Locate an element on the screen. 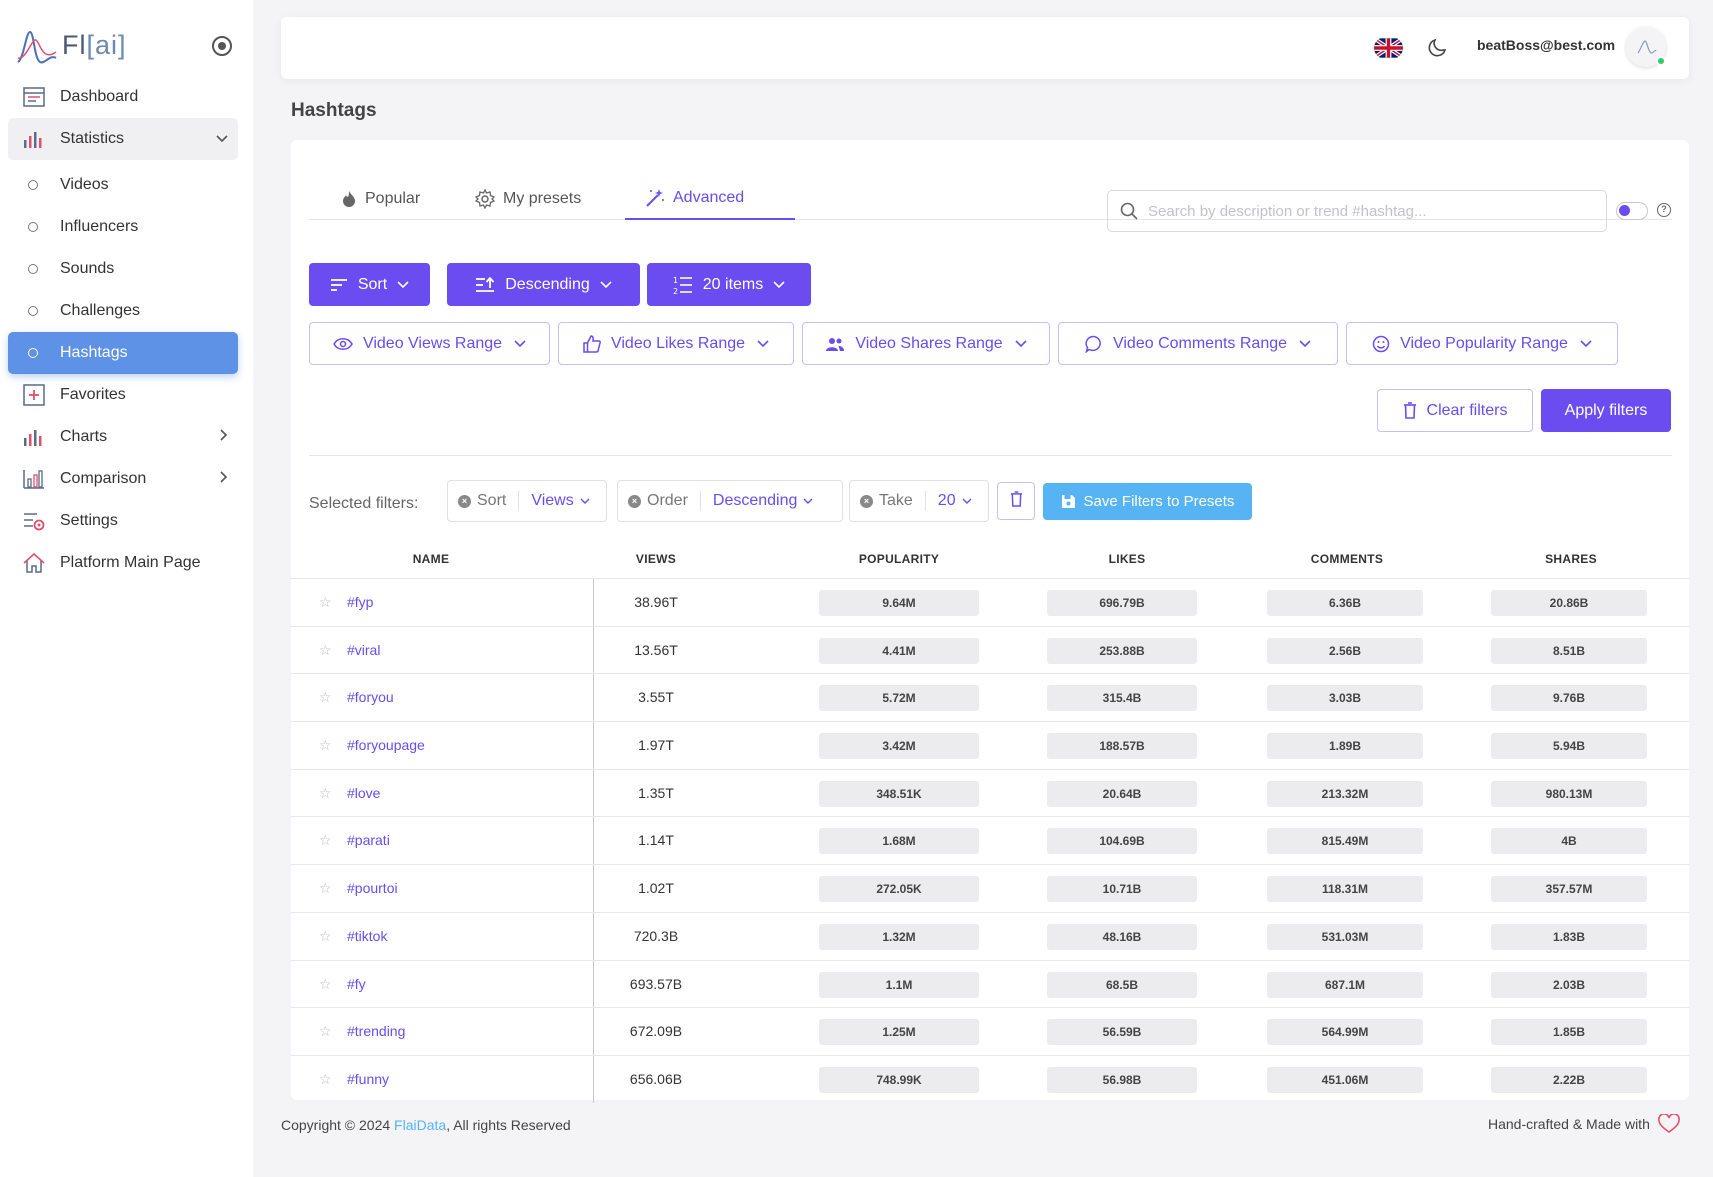  comments-cell: 6.36B is located at coordinates (1345, 603).